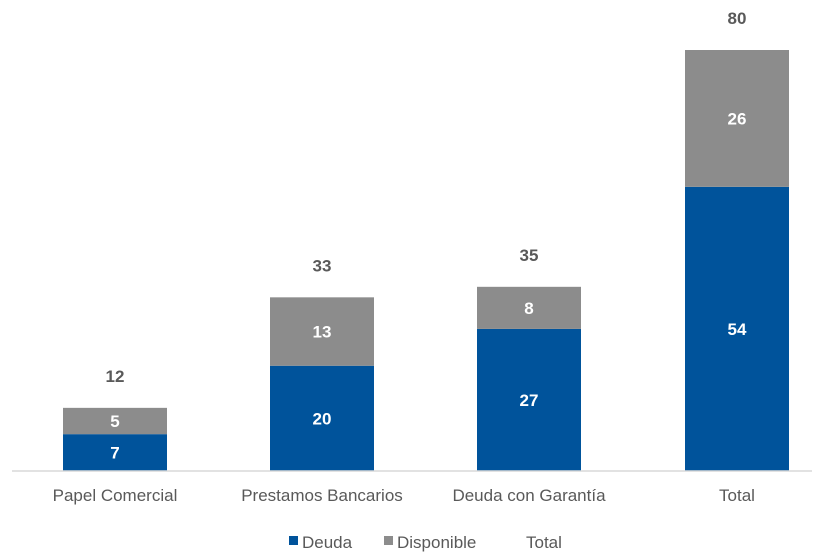 The image size is (825, 555). What do you see at coordinates (529, 255) in the screenshot?
I see `total-label-2: 35` at bounding box center [529, 255].